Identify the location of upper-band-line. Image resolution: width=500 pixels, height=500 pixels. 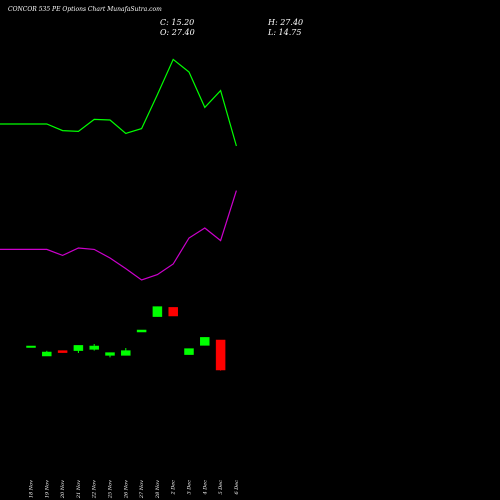
(118, 102).